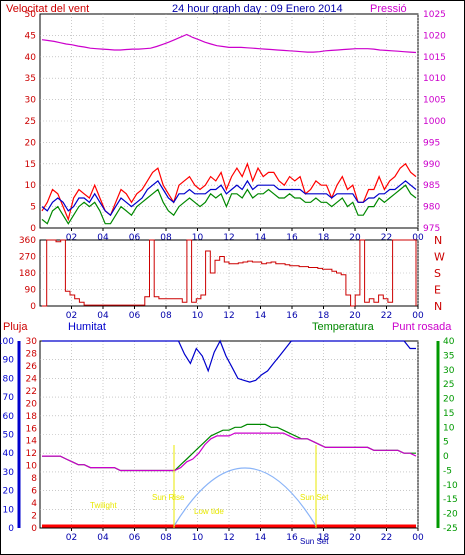 This screenshot has width=465, height=555. I want to click on temperature-label: Temperatura, so click(343, 327).